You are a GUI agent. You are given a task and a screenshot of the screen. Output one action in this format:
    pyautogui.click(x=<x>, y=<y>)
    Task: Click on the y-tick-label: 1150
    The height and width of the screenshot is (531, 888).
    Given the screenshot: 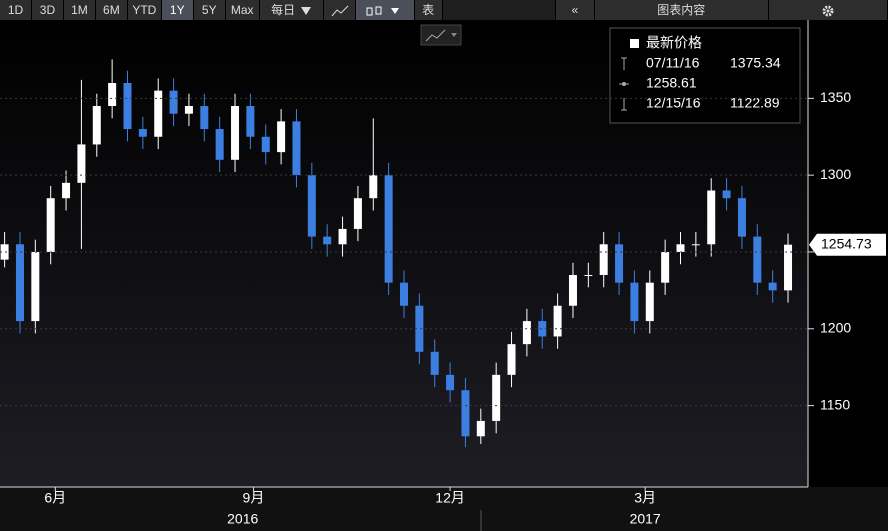 What is the action you would take?
    pyautogui.click(x=835, y=404)
    